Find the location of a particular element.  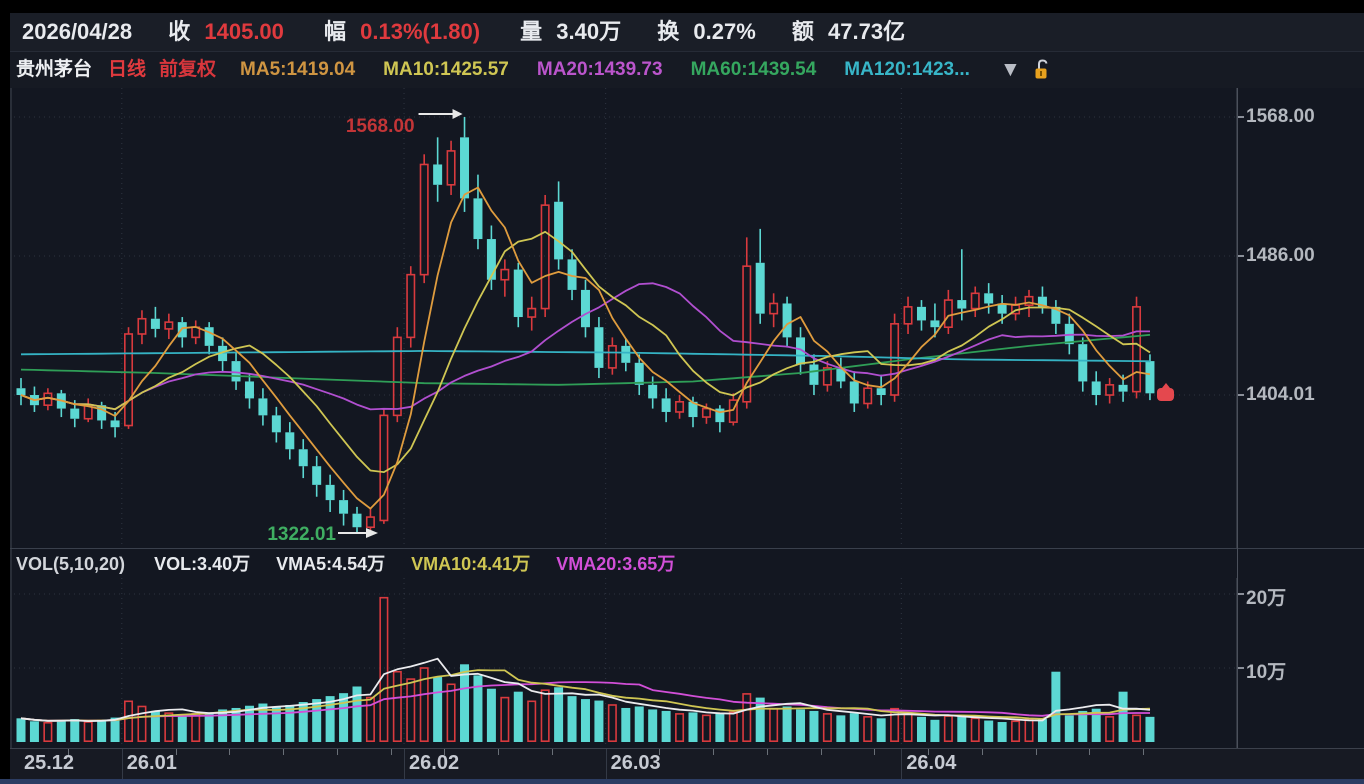

left-edge-line is located at coordinates (11, 418).